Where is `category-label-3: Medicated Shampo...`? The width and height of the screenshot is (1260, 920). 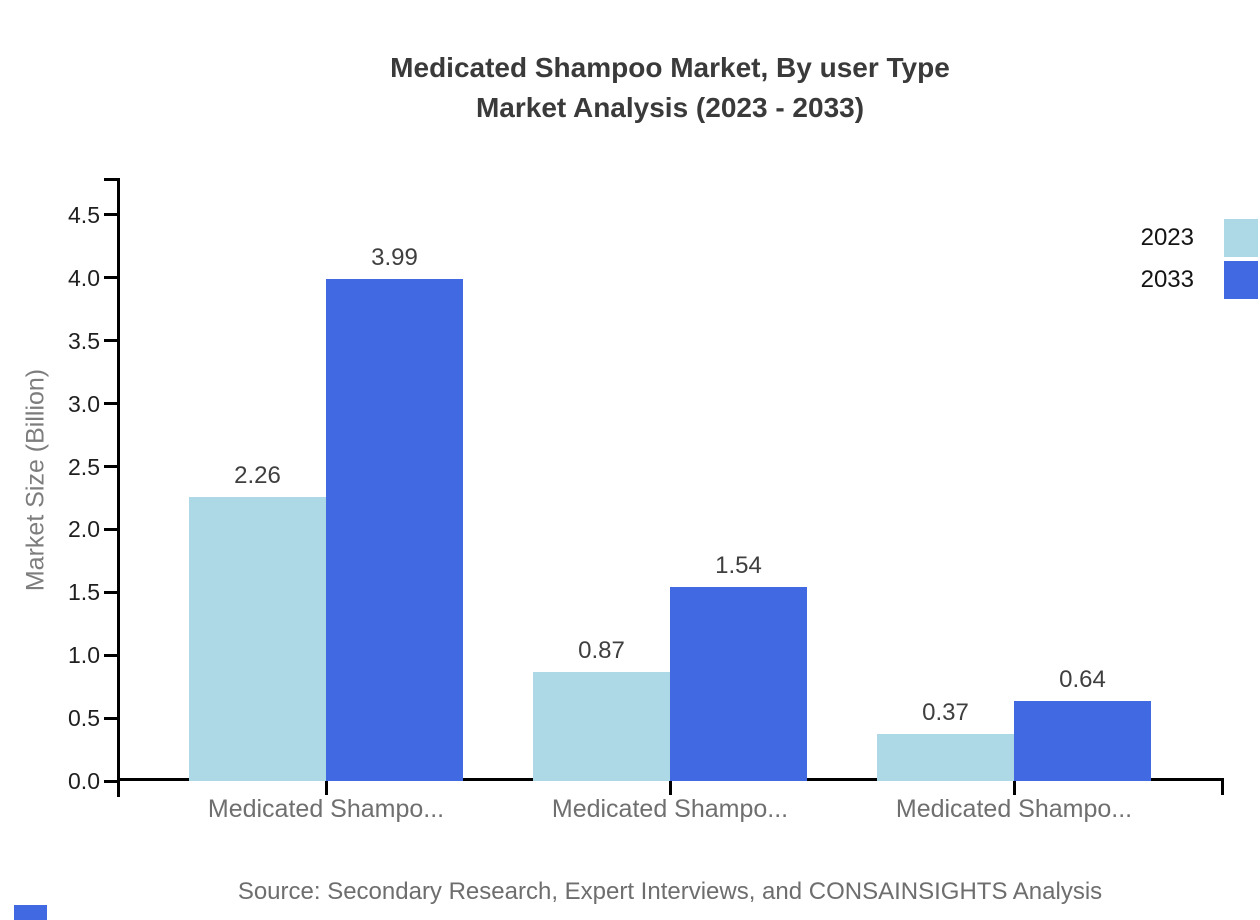 category-label-3: Medicated Shampo... is located at coordinates (1014, 809).